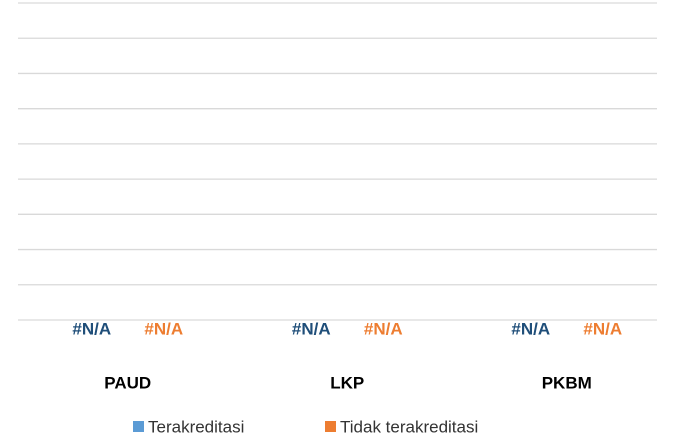  What do you see at coordinates (196, 426) in the screenshot?
I see `legend-label: Terakreditasi` at bounding box center [196, 426].